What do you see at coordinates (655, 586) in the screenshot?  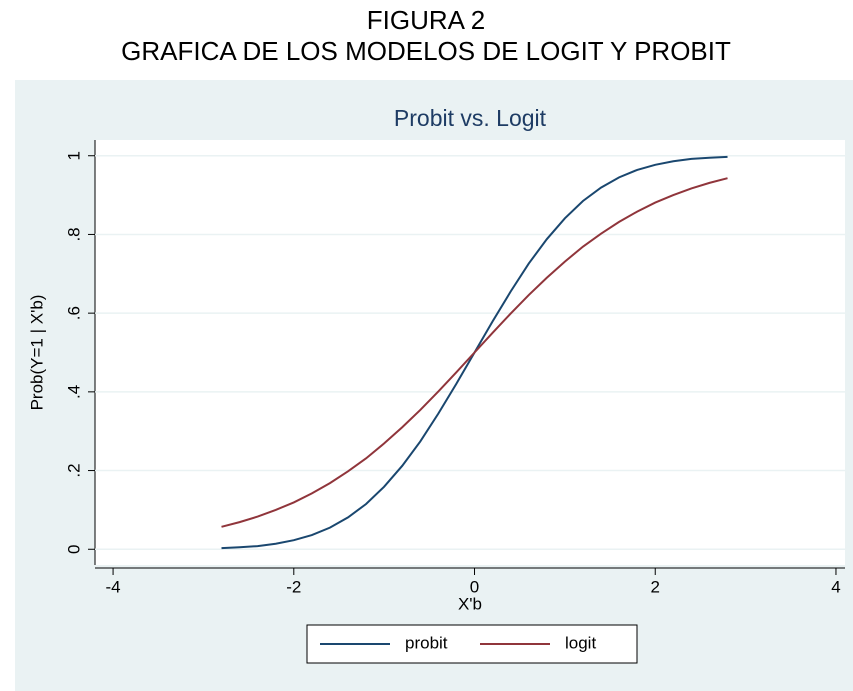 I see `x-tick-label: 2` at bounding box center [655, 586].